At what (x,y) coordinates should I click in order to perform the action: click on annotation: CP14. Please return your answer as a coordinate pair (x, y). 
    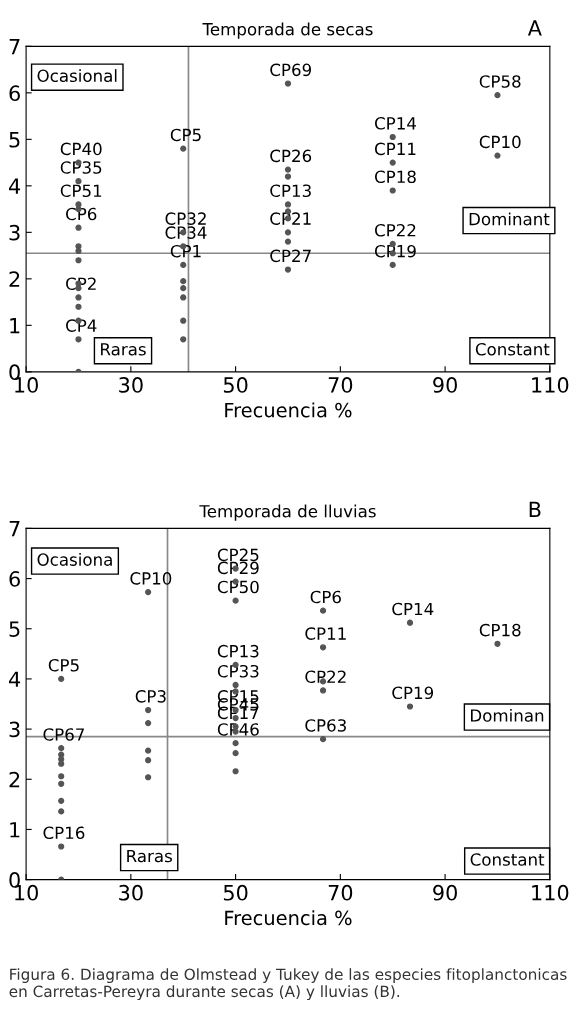
    Looking at the image, I should click on (413, 609).